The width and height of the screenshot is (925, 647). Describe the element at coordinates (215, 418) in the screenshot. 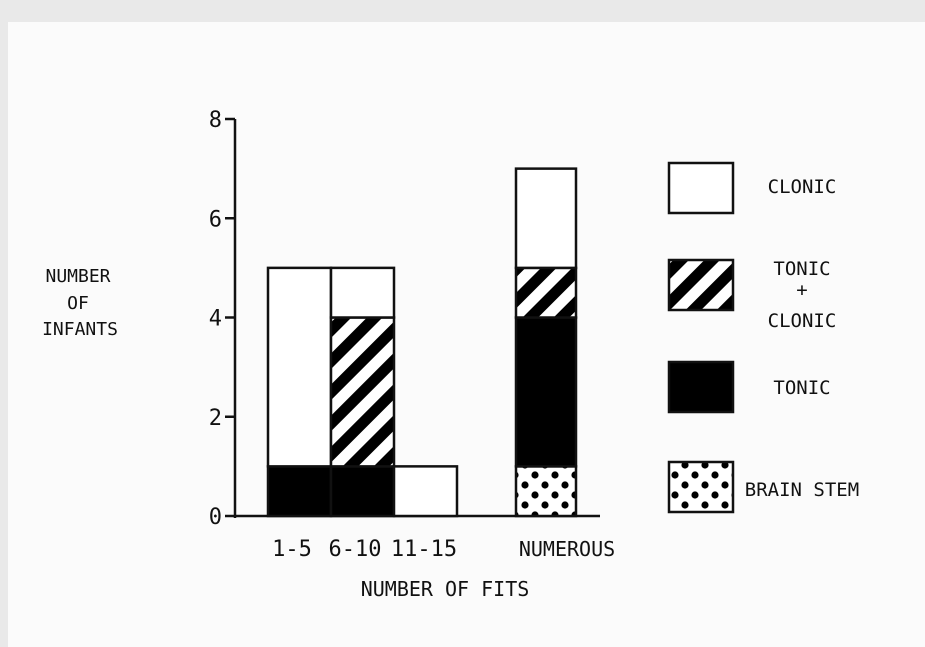

I see `y-tick-label: 2` at that location.